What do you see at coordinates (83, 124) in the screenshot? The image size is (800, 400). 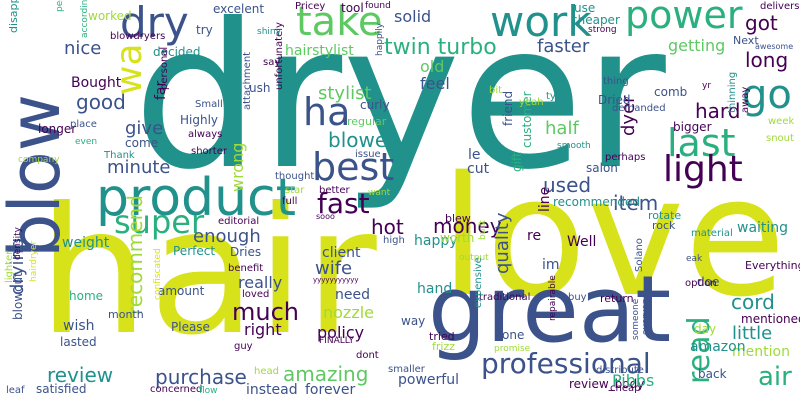 I see `word-place: place` at bounding box center [83, 124].